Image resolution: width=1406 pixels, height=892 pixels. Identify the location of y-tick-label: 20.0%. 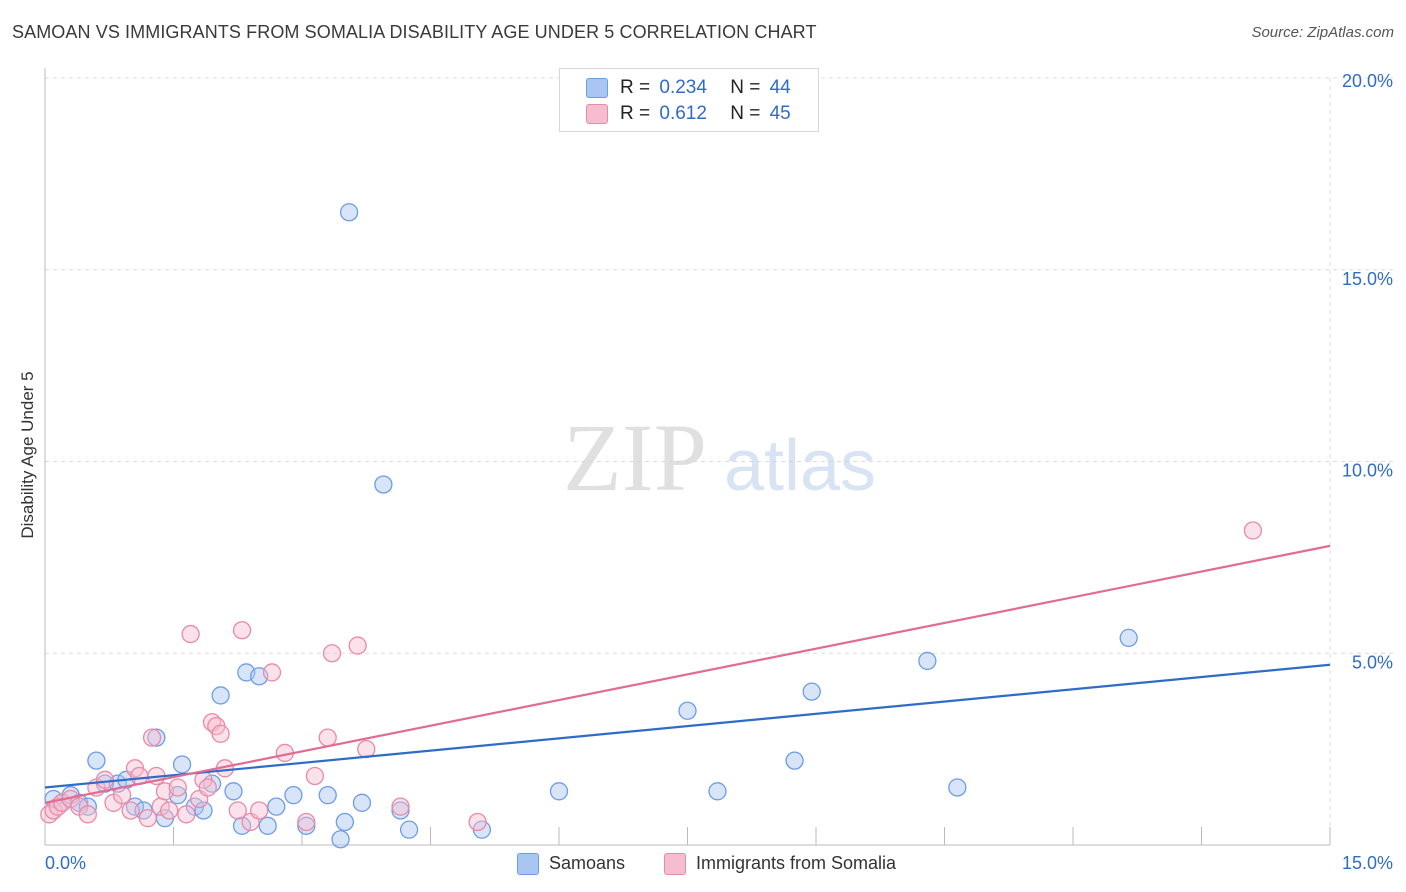
(1367, 81).